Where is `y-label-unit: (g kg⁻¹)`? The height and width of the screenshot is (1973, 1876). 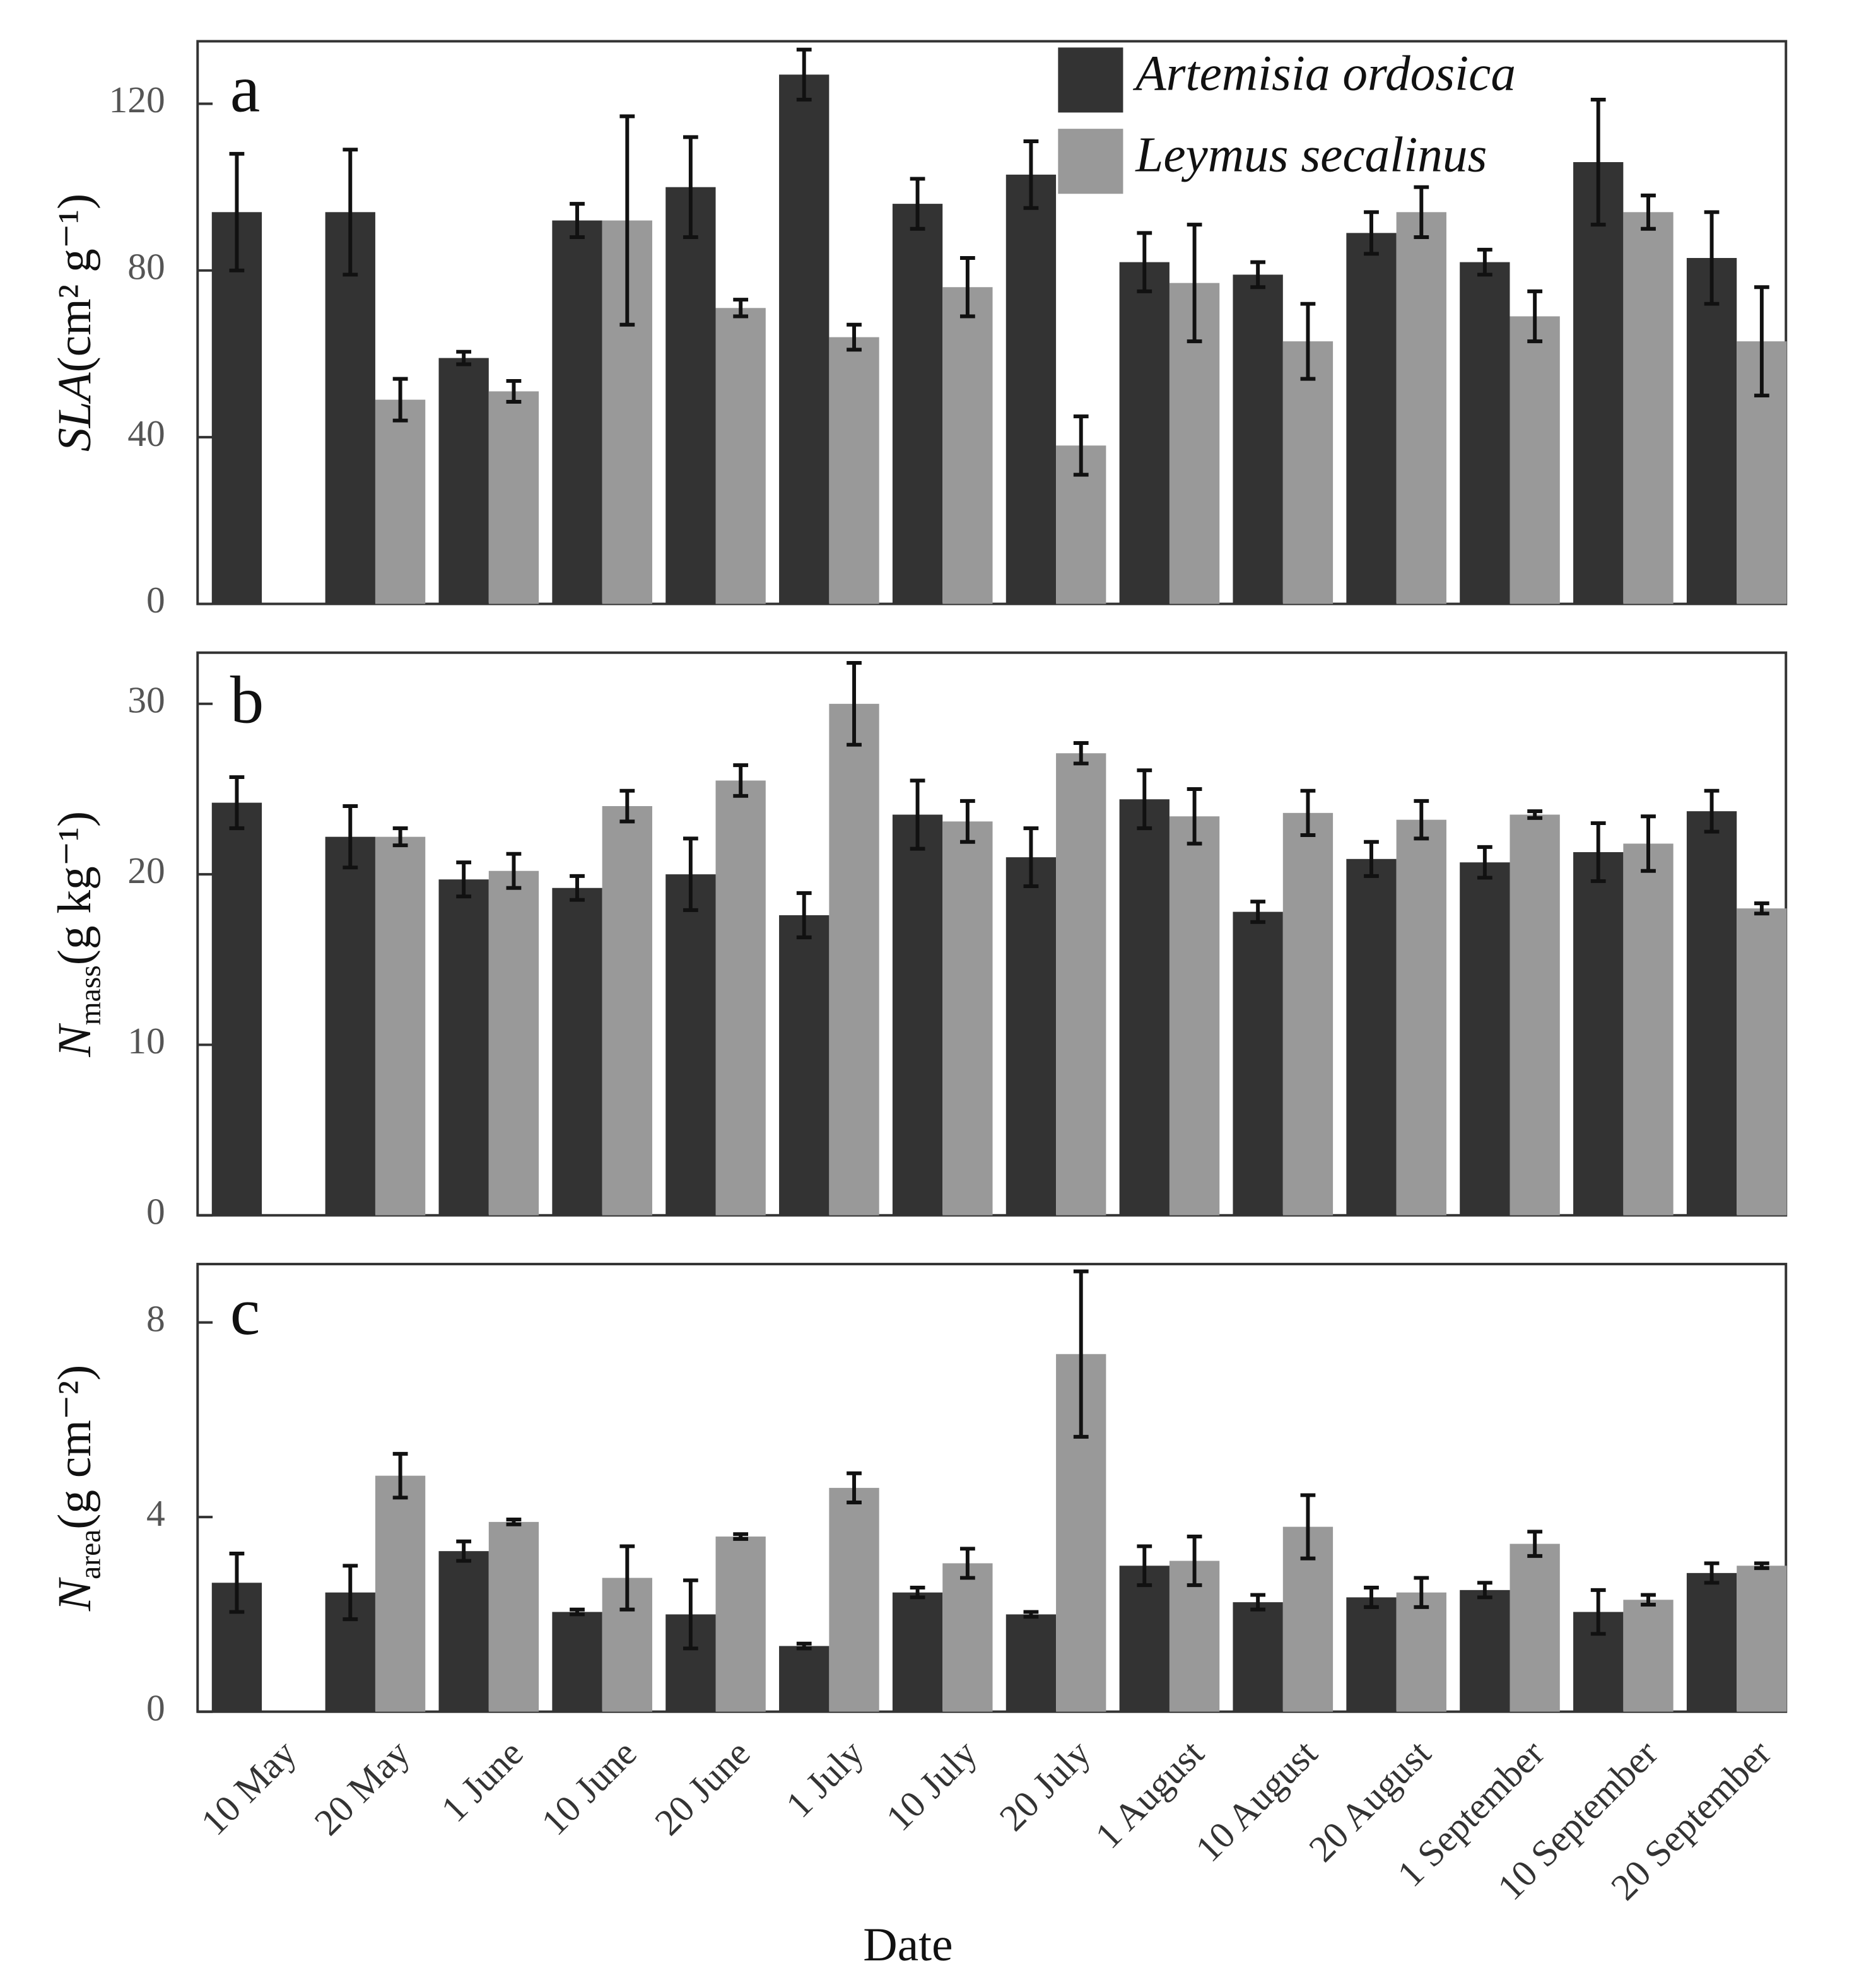 y-label-unit: (g kg⁻¹) is located at coordinates (75, 888).